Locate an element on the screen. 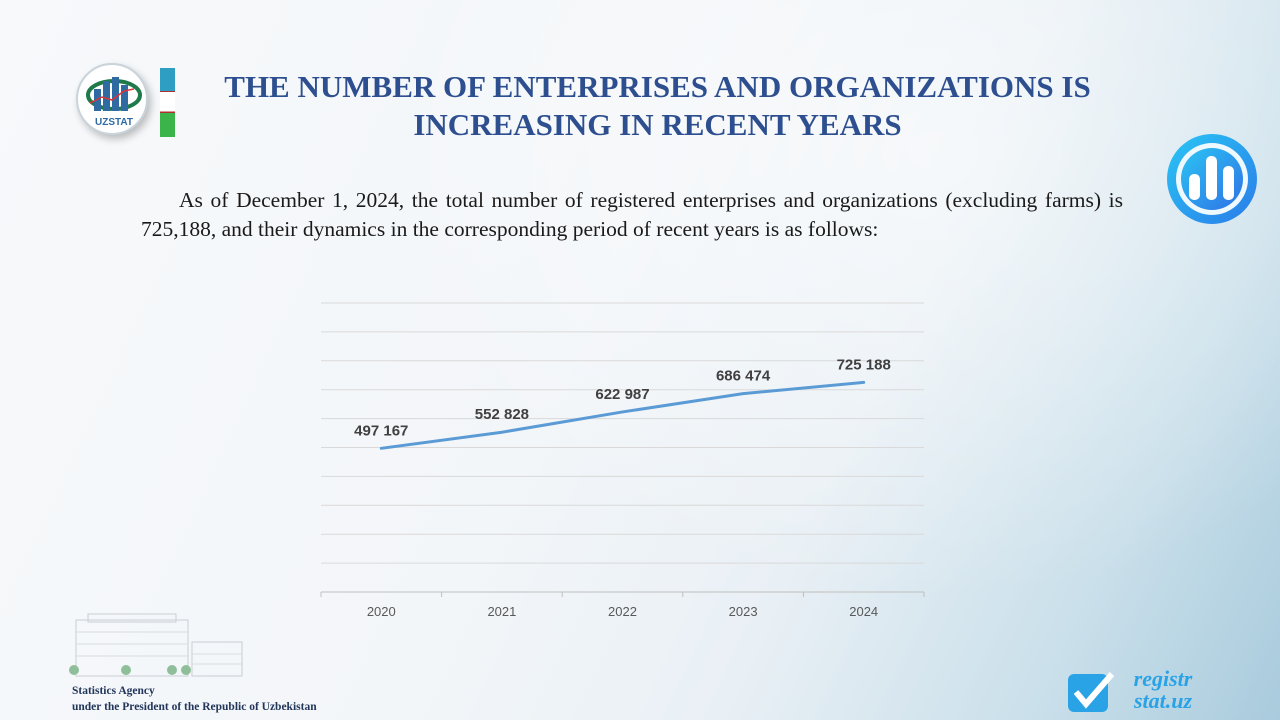  x-tick-label: 2021 is located at coordinates (501, 611).